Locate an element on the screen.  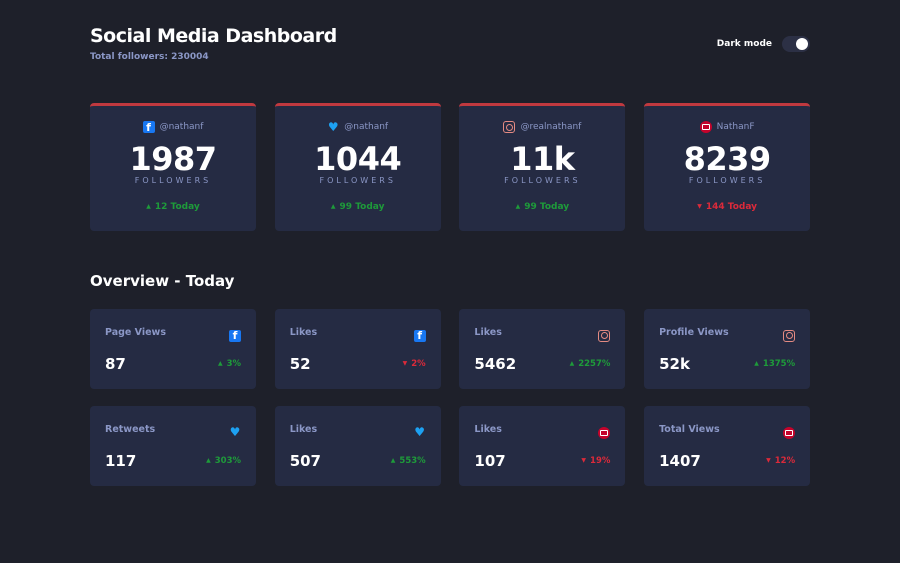
today-change: ▲ 12 Today is located at coordinates (173, 207).